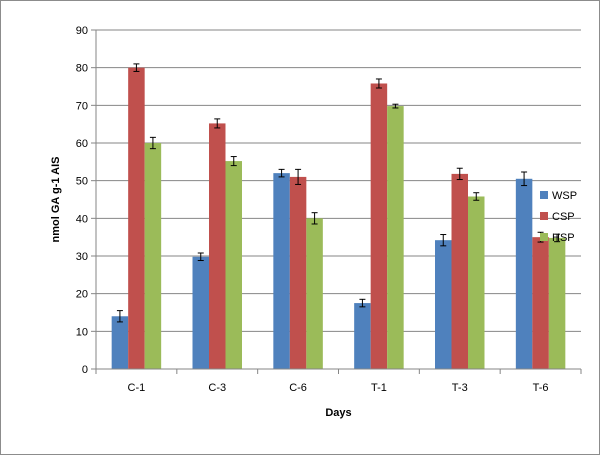 This screenshot has height=456, width=600. What do you see at coordinates (563, 217) in the screenshot?
I see `legend-label: CSP` at bounding box center [563, 217].